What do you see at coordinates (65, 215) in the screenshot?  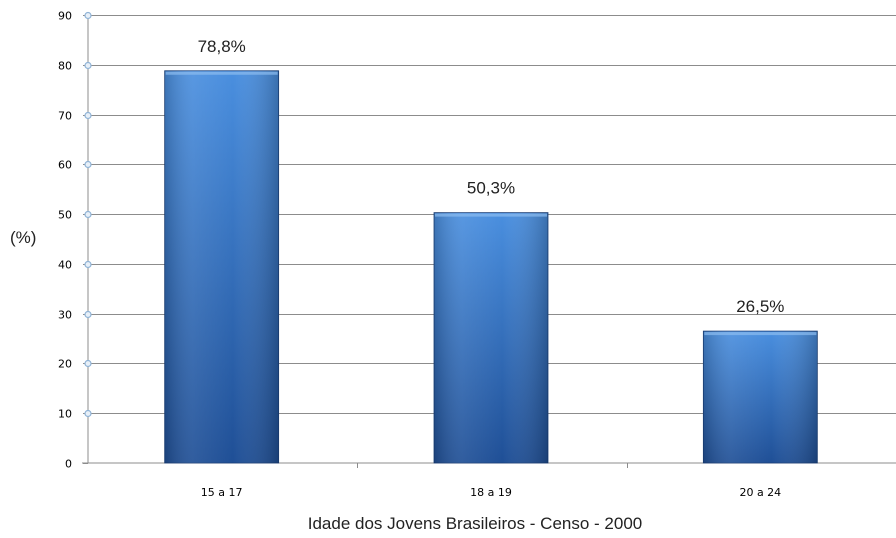 I see `y-tick-label: 50` at bounding box center [65, 215].